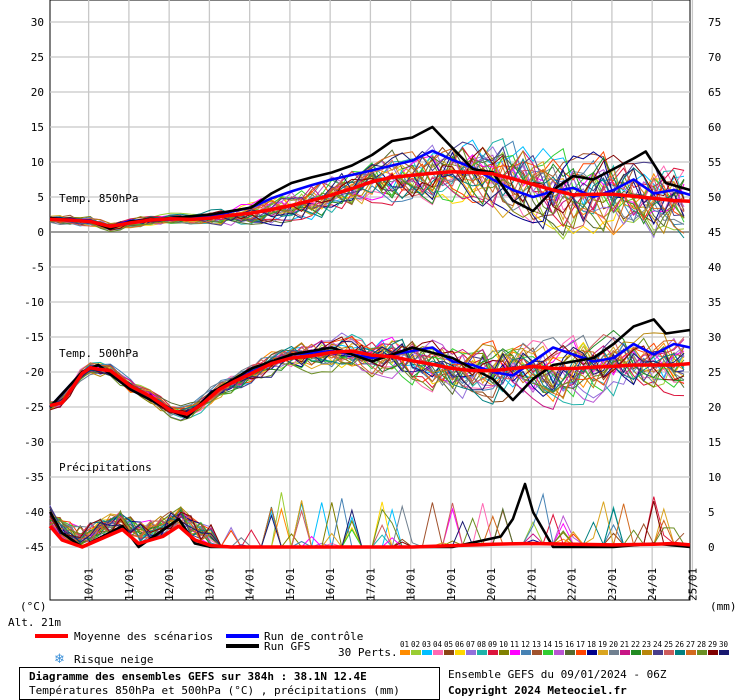  Describe the element at coordinates (367, 187) in the screenshot. I see `member-line-t850` at that location.